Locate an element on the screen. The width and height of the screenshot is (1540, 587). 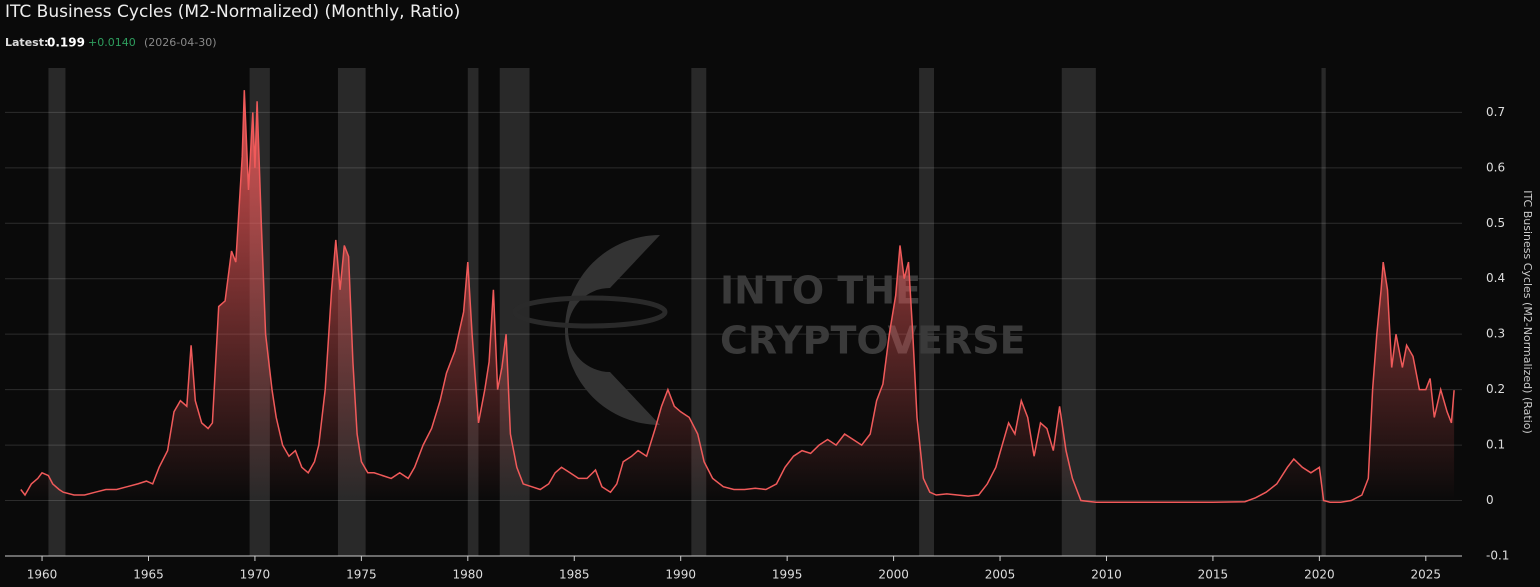
latest-date: (2026-04-30) is located at coordinates (180, 42).